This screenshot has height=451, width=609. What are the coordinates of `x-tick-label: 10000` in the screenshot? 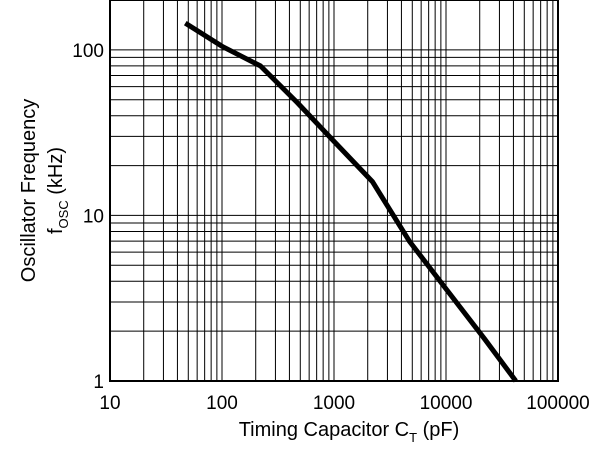 It's located at (446, 403).